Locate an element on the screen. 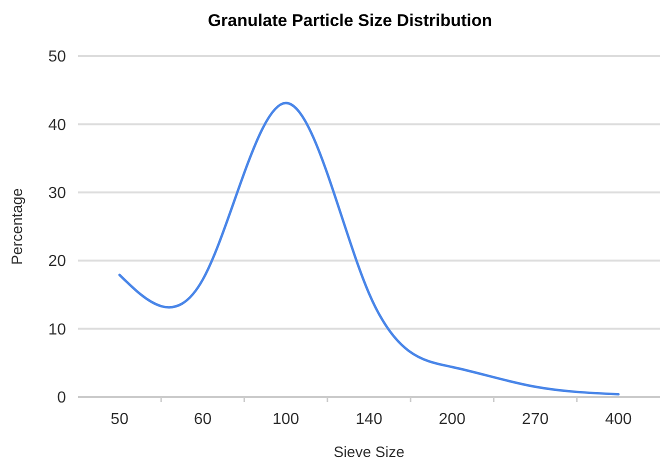  y-tick-label: 30 is located at coordinates (57, 193).